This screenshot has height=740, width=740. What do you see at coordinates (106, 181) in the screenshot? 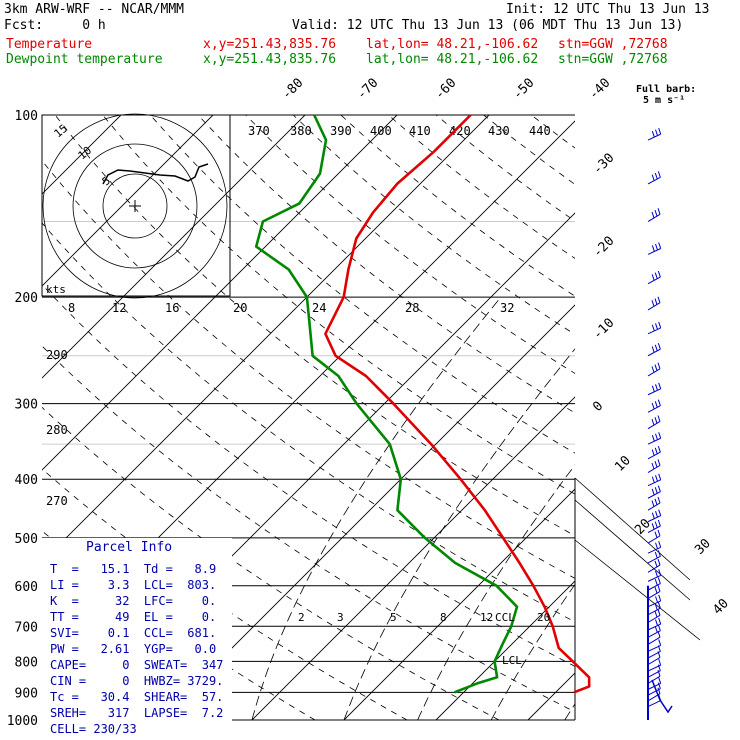
I see `hodograph-ring-label-5: 5` at bounding box center [106, 181].